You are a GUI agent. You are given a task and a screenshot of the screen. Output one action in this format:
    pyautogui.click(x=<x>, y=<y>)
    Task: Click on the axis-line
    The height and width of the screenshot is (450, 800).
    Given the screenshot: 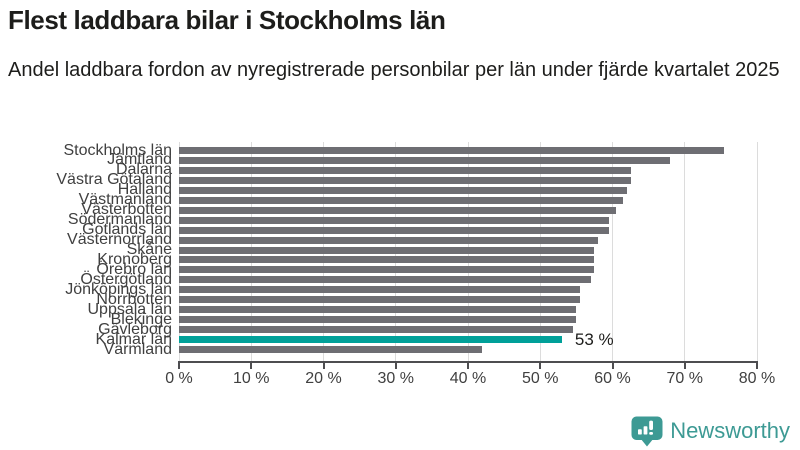 What is the action you would take?
    pyautogui.click(x=468, y=362)
    